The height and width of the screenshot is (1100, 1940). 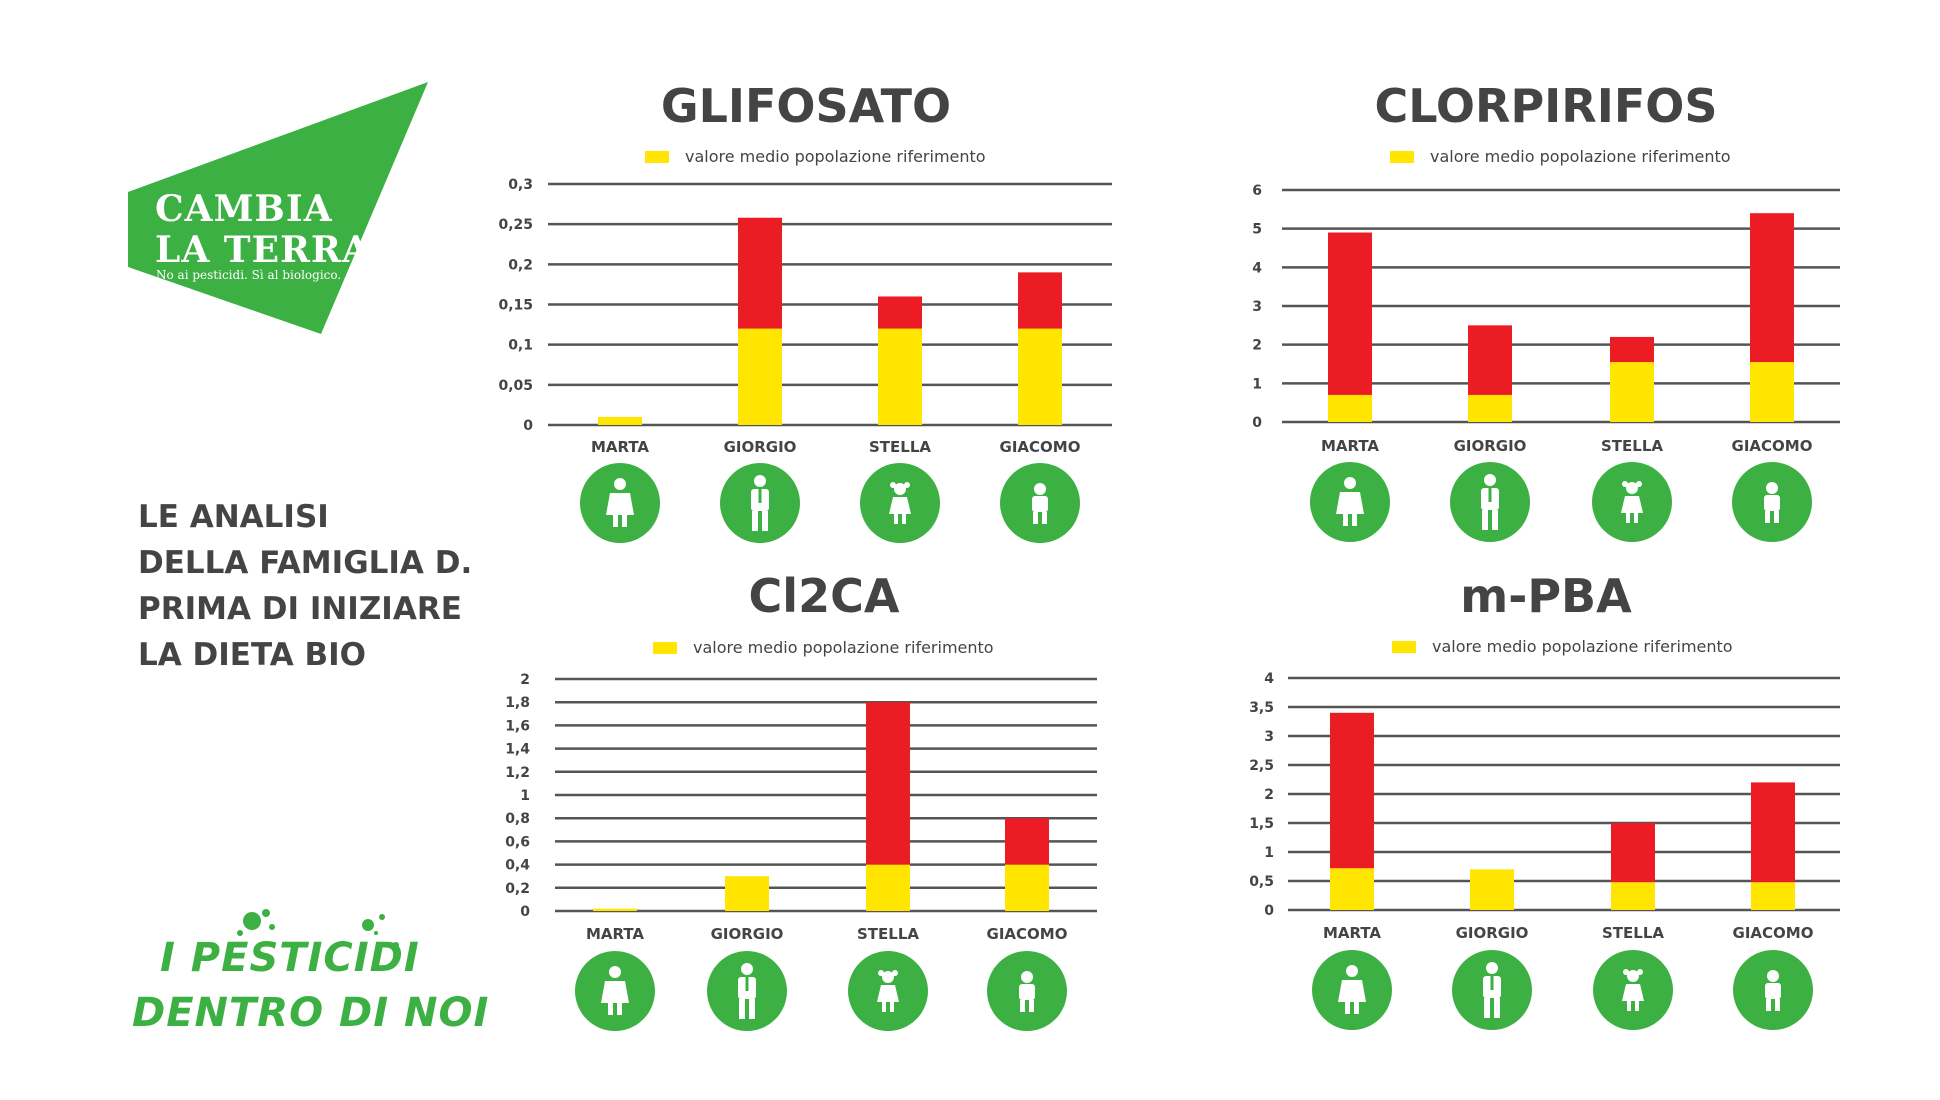 I want to click on analysis-title-line: PRIMA DI INIZIARE, so click(x=300, y=609).